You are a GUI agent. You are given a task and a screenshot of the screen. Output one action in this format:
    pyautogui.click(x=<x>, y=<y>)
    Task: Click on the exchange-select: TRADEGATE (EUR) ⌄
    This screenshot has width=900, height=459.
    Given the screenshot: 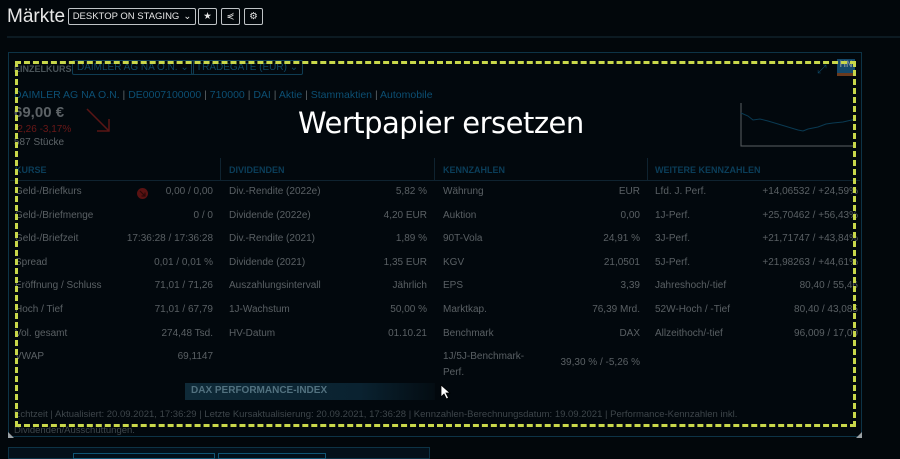 What is the action you would take?
    pyautogui.click(x=247, y=67)
    